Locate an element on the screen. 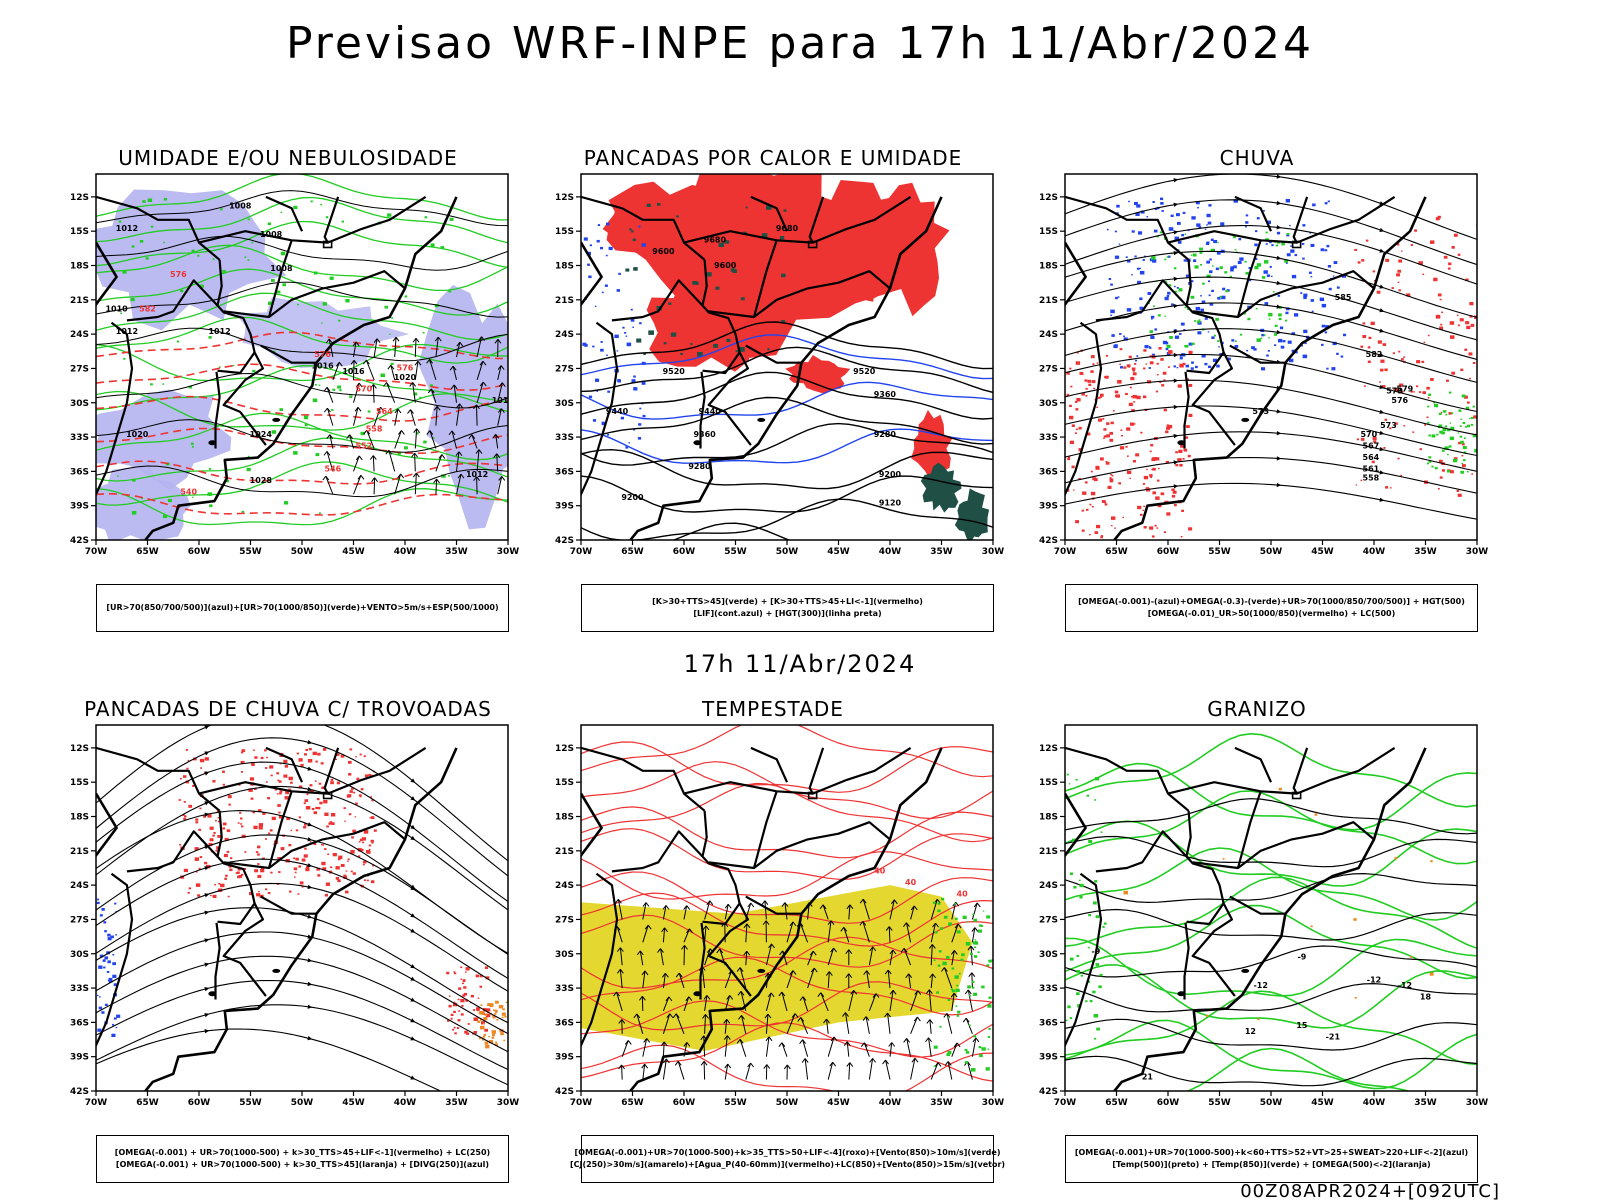 The image size is (1600, 1202). geopotential-label: 9600 is located at coordinates (663, 251).